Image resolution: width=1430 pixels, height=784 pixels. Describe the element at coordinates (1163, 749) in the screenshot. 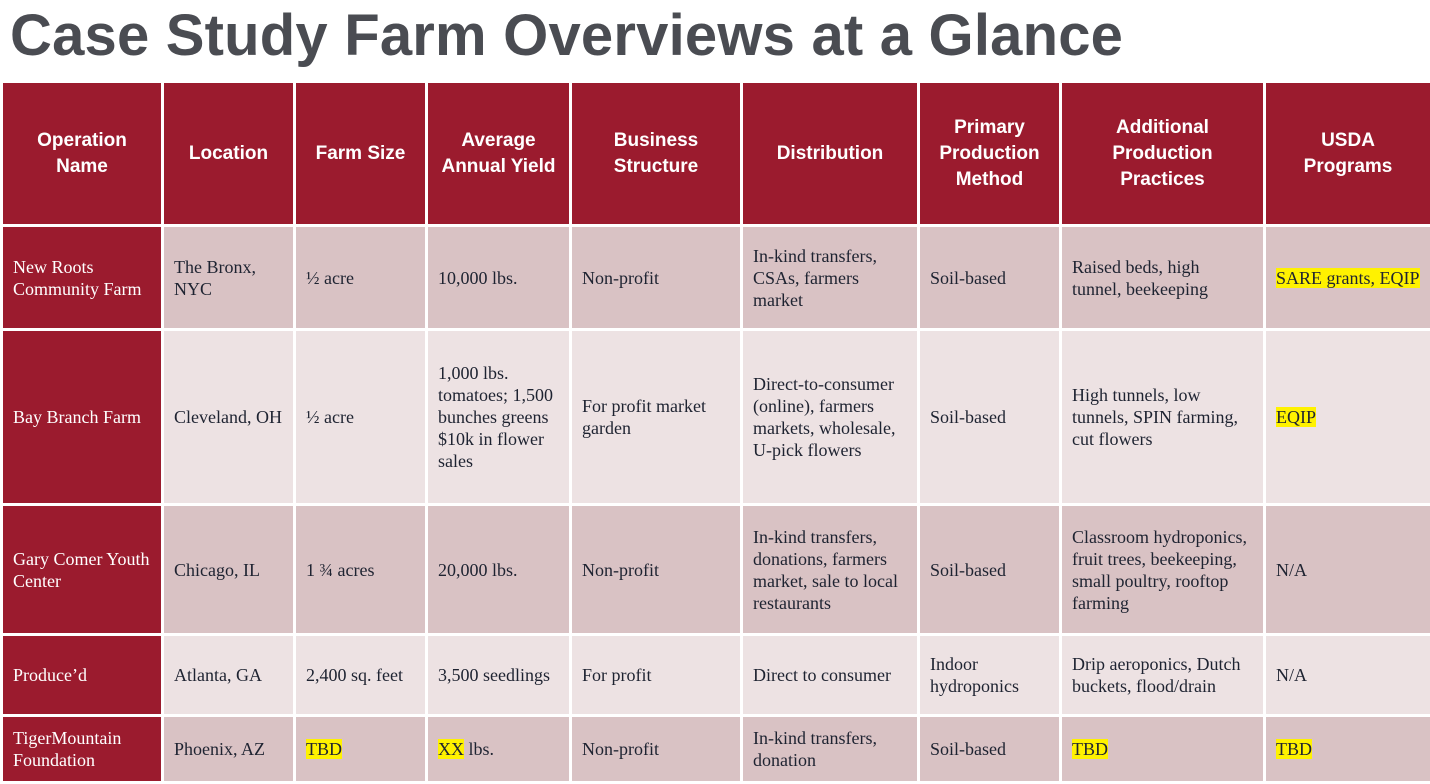

I see `cell-practices: TBD` at that location.